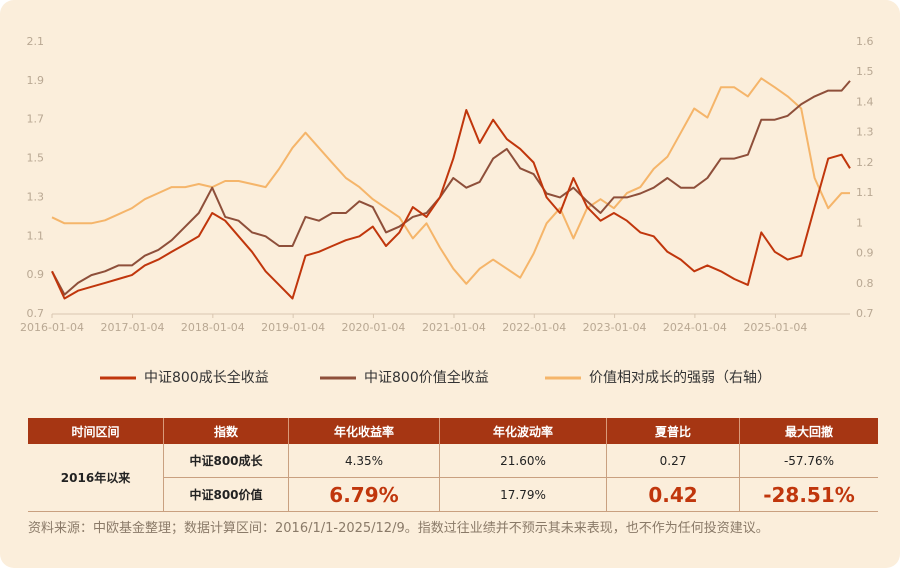 The width and height of the screenshot is (900, 568). Describe the element at coordinates (865, 101) in the screenshot. I see `y2-tick-label: 1.4` at that location.